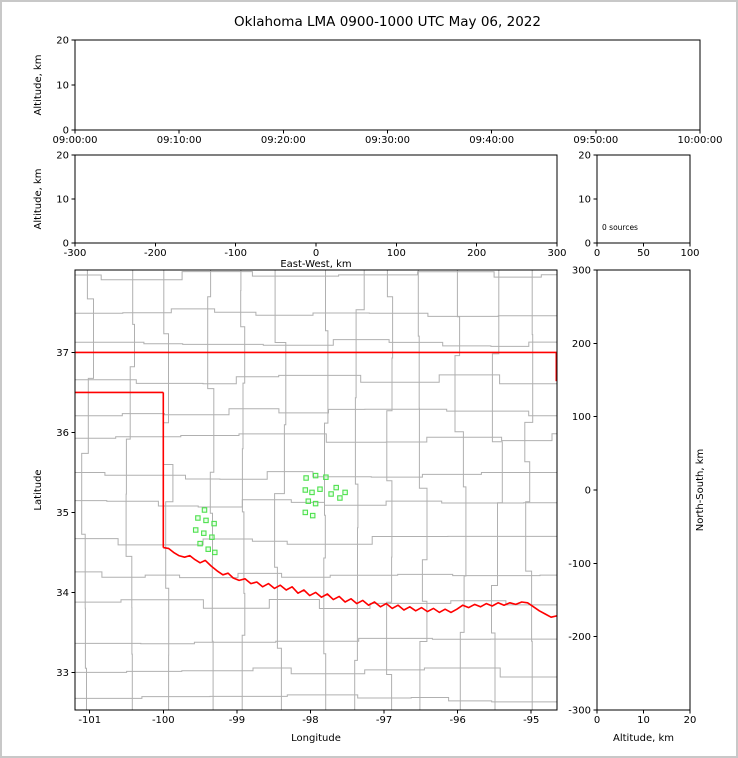  I want to click on y-tick-label: -100, so click(579, 564).